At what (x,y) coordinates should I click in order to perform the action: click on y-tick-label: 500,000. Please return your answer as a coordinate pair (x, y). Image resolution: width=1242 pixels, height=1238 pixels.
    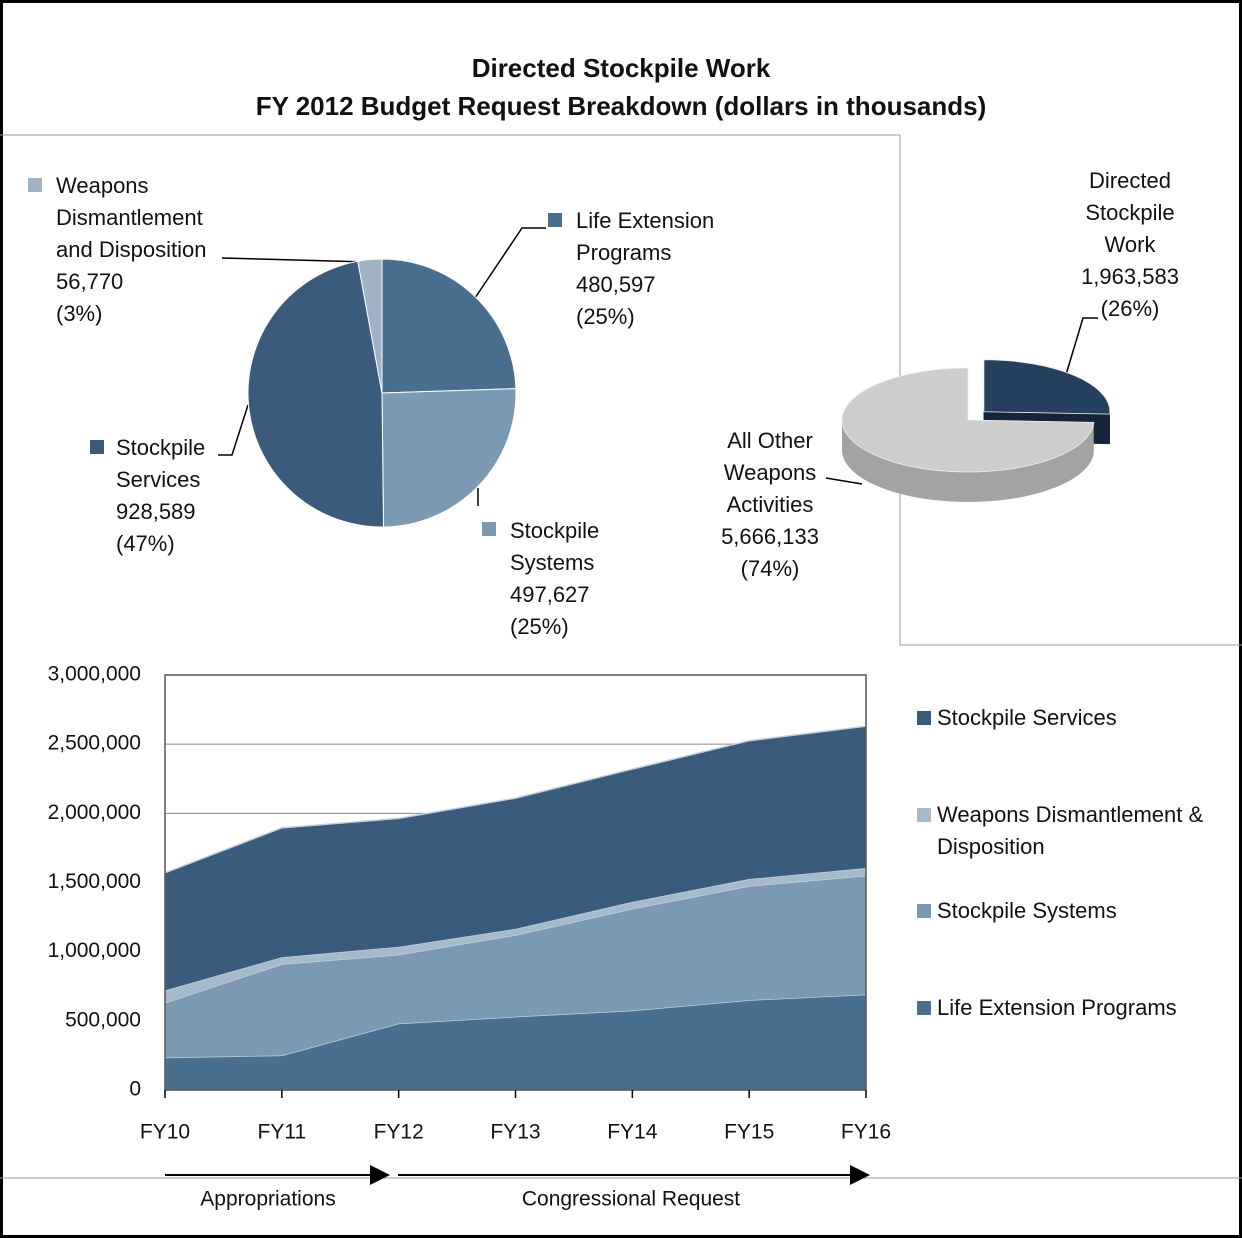
    Looking at the image, I should click on (103, 1019).